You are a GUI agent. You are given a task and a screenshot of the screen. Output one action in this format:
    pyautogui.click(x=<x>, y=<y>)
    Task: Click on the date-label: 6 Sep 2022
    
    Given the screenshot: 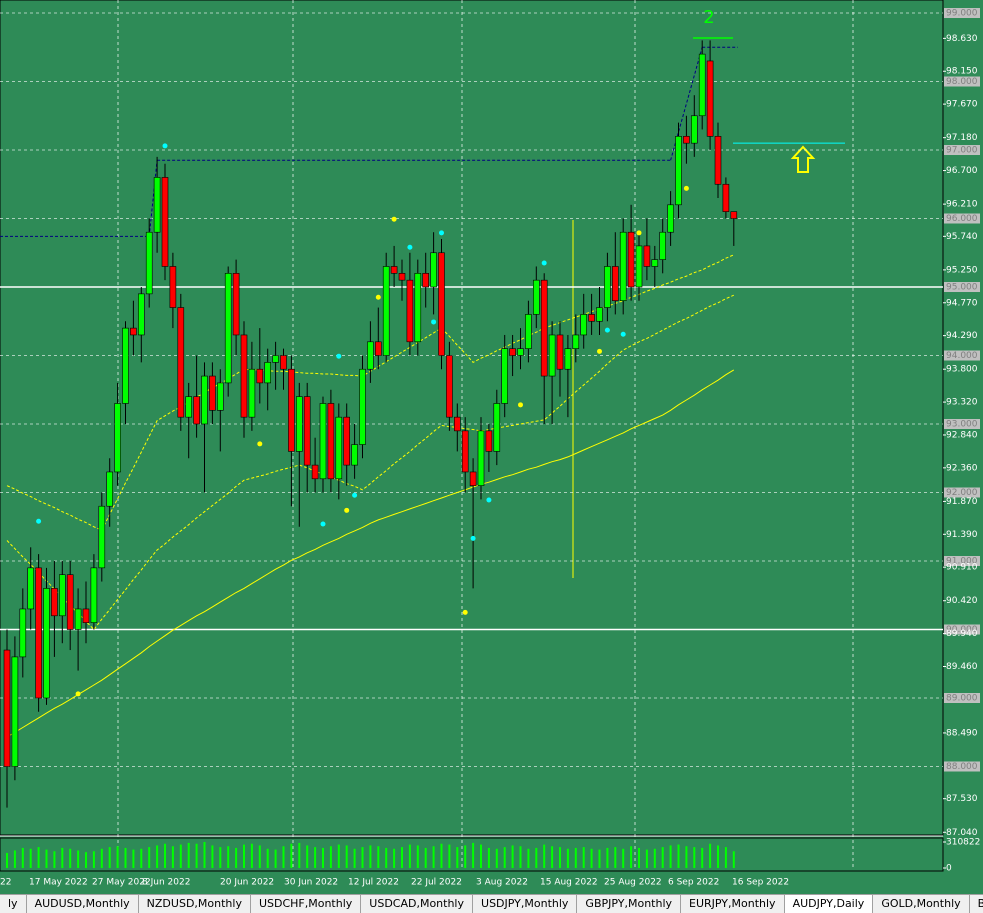 What is the action you would take?
    pyautogui.click(x=693, y=883)
    